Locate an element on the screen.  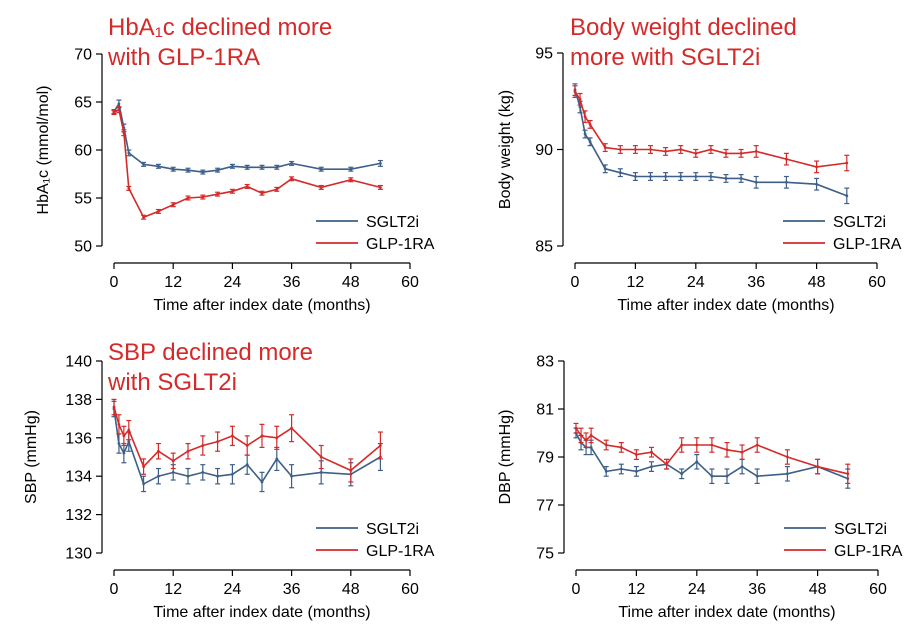
y-tick-label: 83 is located at coordinates (545, 362).